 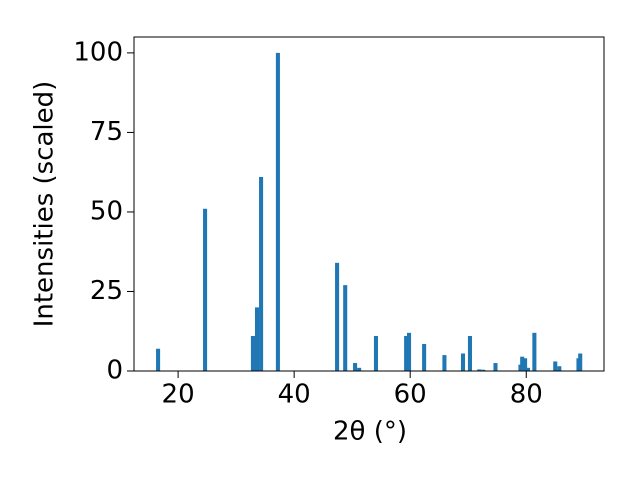 I want to click on x-tick-label: 60, so click(x=410, y=395).